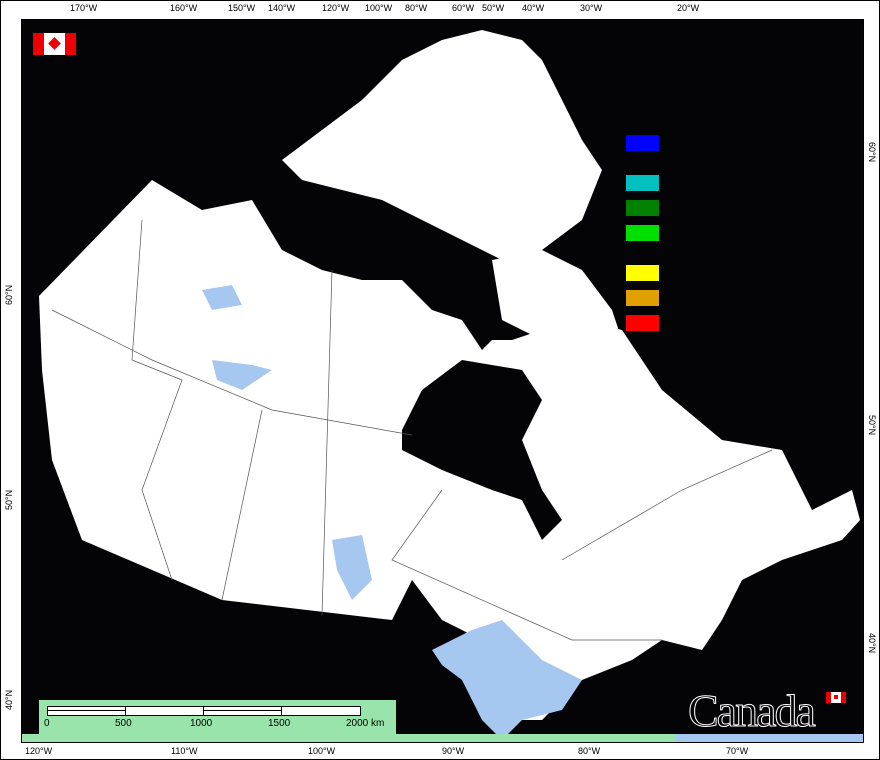  Describe the element at coordinates (591, 8) in the screenshot. I see `top-tick-label: 30°W` at that location.